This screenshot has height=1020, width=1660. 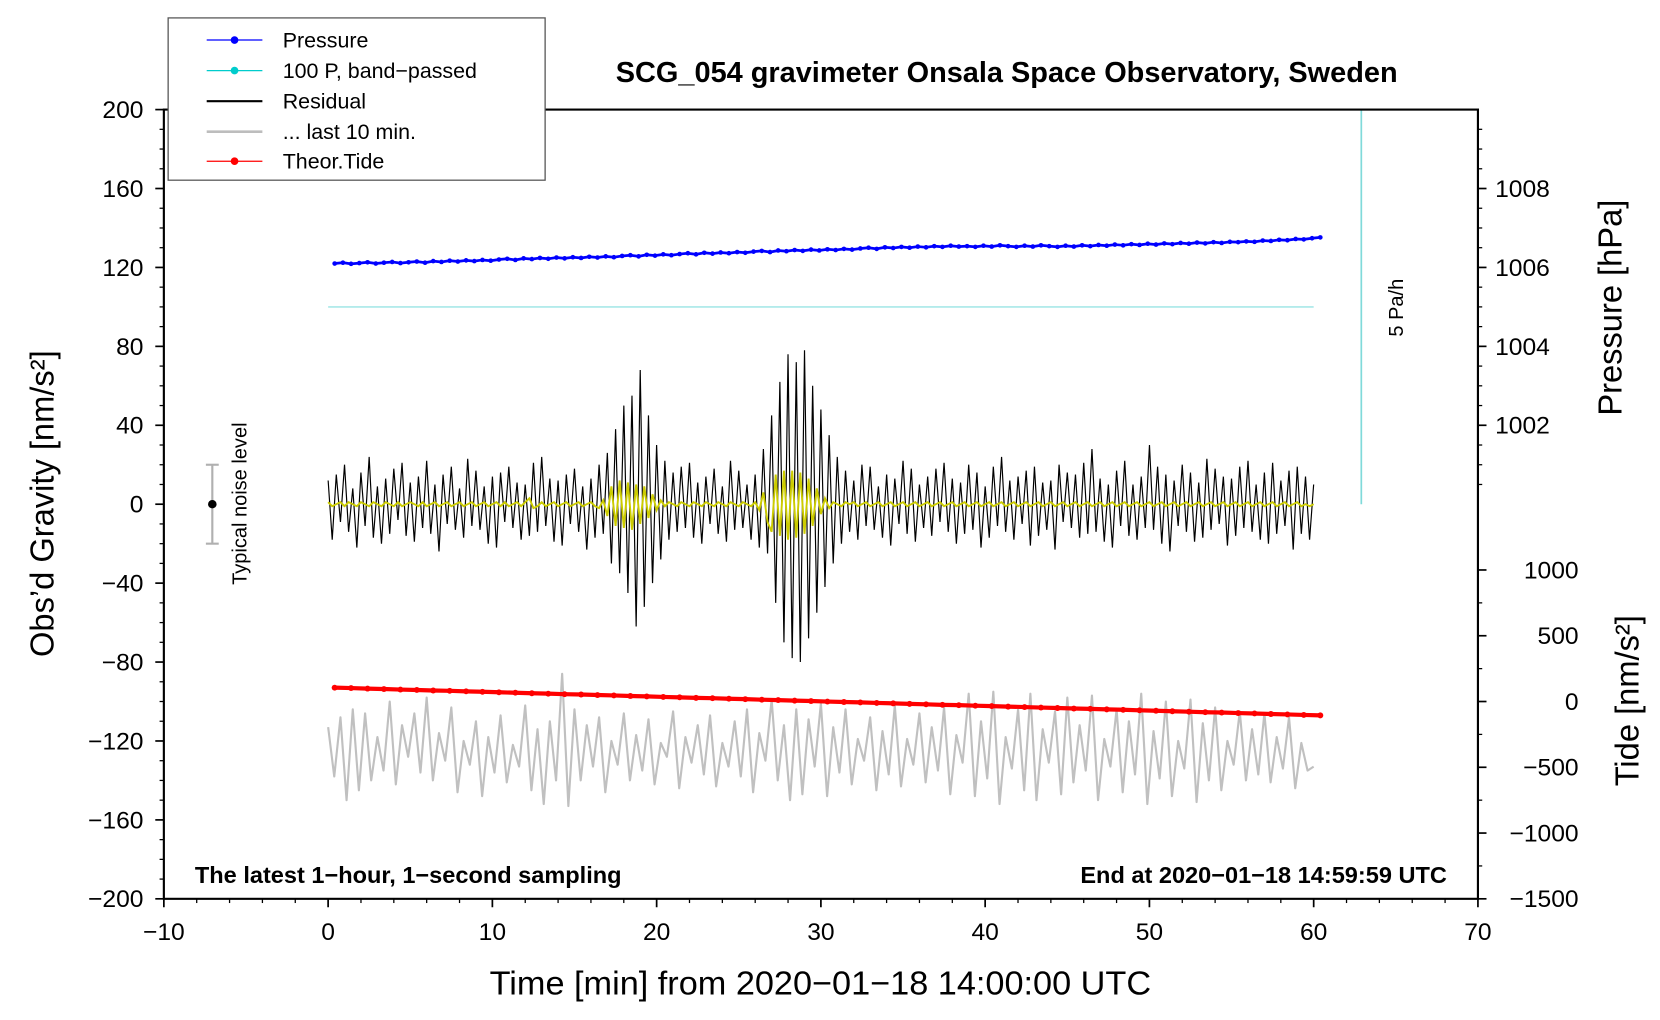 What do you see at coordinates (122, 268) in the screenshot?
I see `y-tick-label: 120` at bounding box center [122, 268].